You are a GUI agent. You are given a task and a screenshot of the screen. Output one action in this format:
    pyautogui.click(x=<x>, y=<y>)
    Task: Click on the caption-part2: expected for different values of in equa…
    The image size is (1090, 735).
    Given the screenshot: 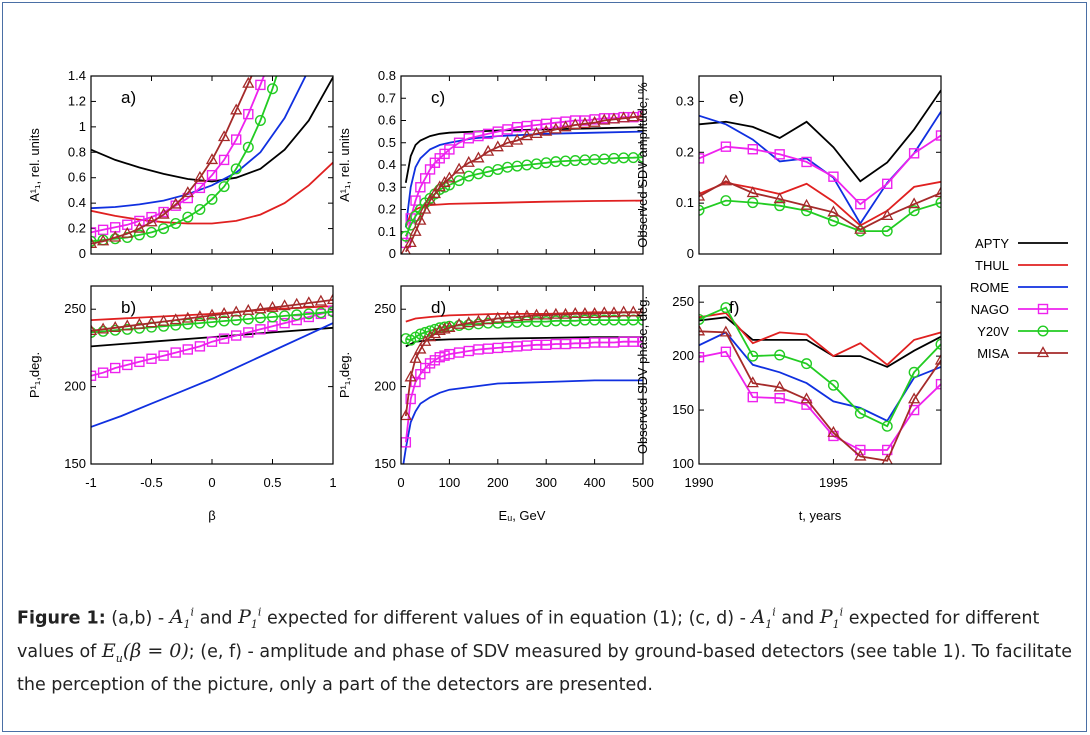 What is the action you would take?
    pyautogui.click(x=506, y=618)
    